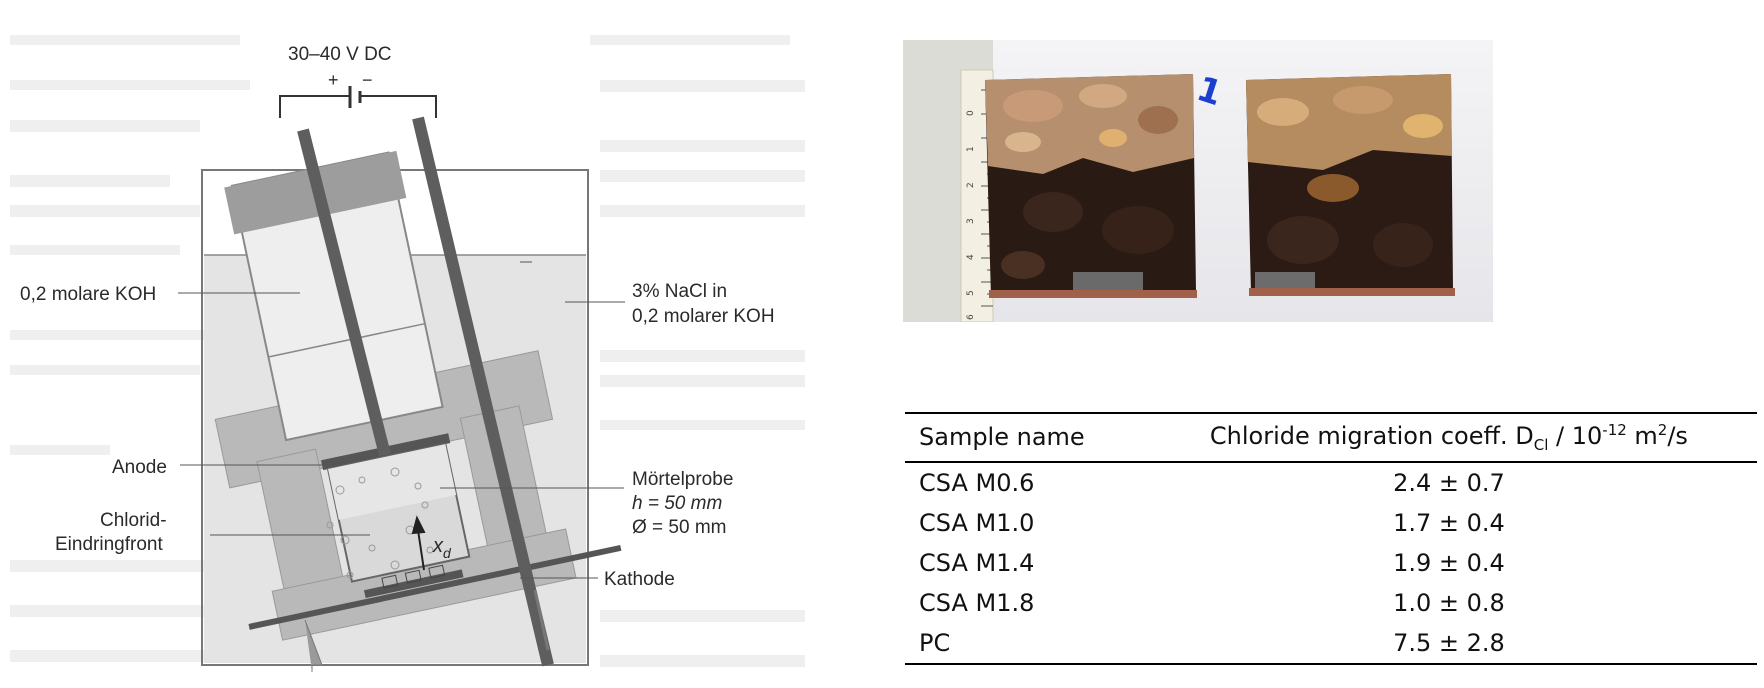 This screenshot has width=1764, height=688. I want to click on coefficient-cell: 1.0 ± 0.8, so click(1449, 602).